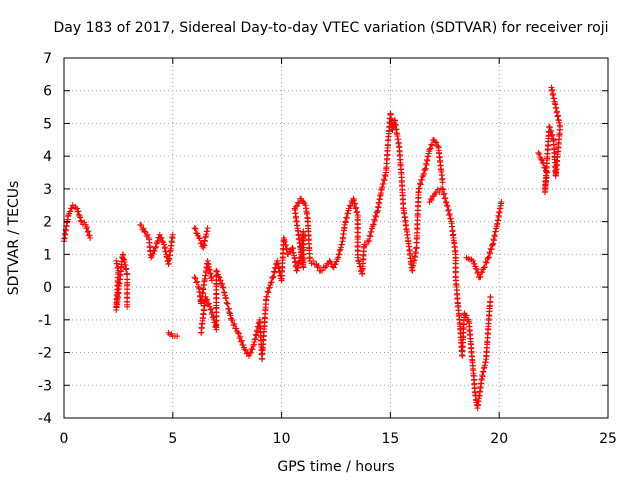 This screenshot has height=480, width=640. I want to click on x-tick-label: 0, so click(64, 439).